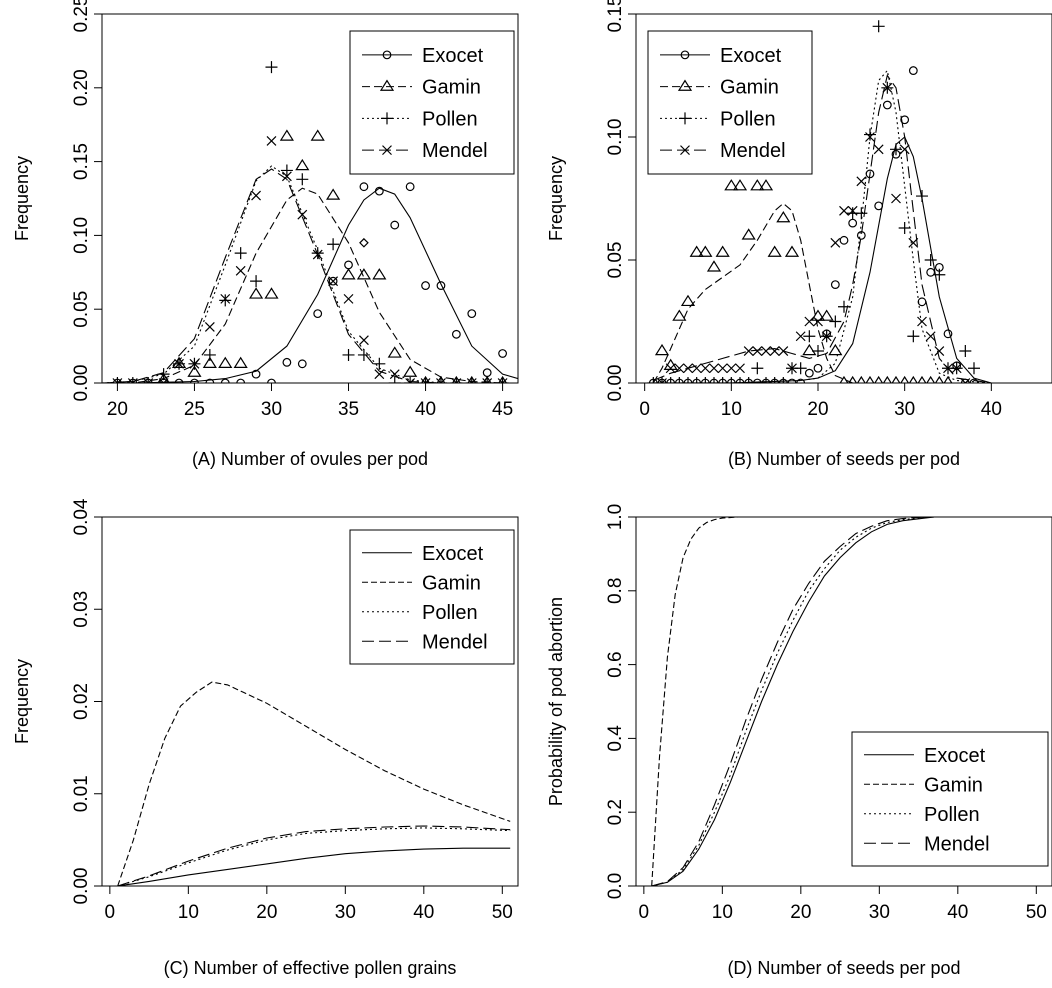 The width and height of the screenshot is (1052, 988). I want to click on series-line-exocet, so click(310, 285).